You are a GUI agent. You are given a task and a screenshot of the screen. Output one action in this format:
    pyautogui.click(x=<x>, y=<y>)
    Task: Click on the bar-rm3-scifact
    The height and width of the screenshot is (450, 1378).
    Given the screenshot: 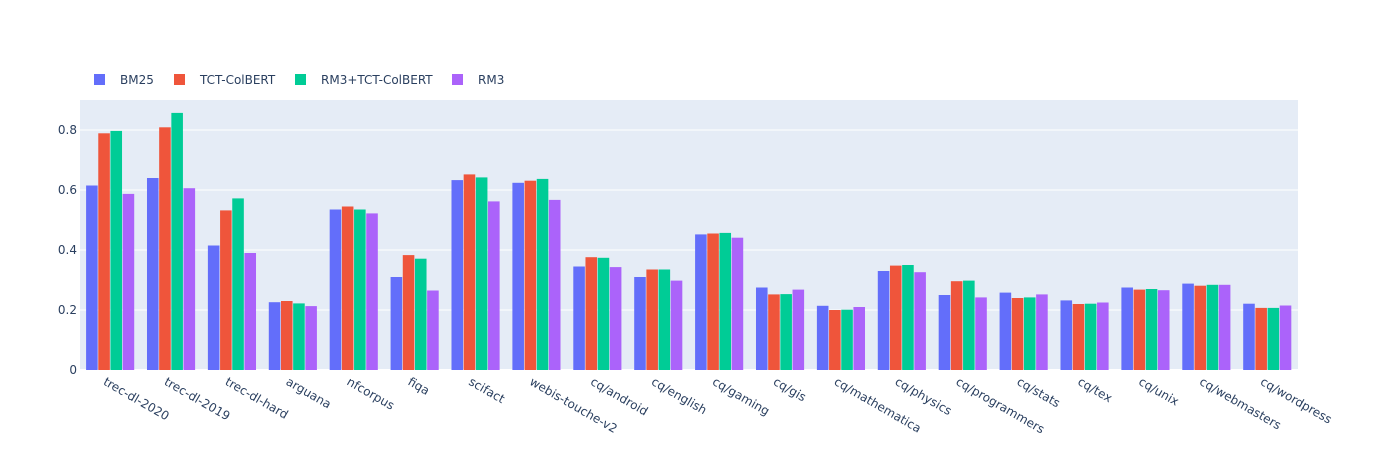 What is the action you would take?
    pyautogui.click(x=494, y=285)
    